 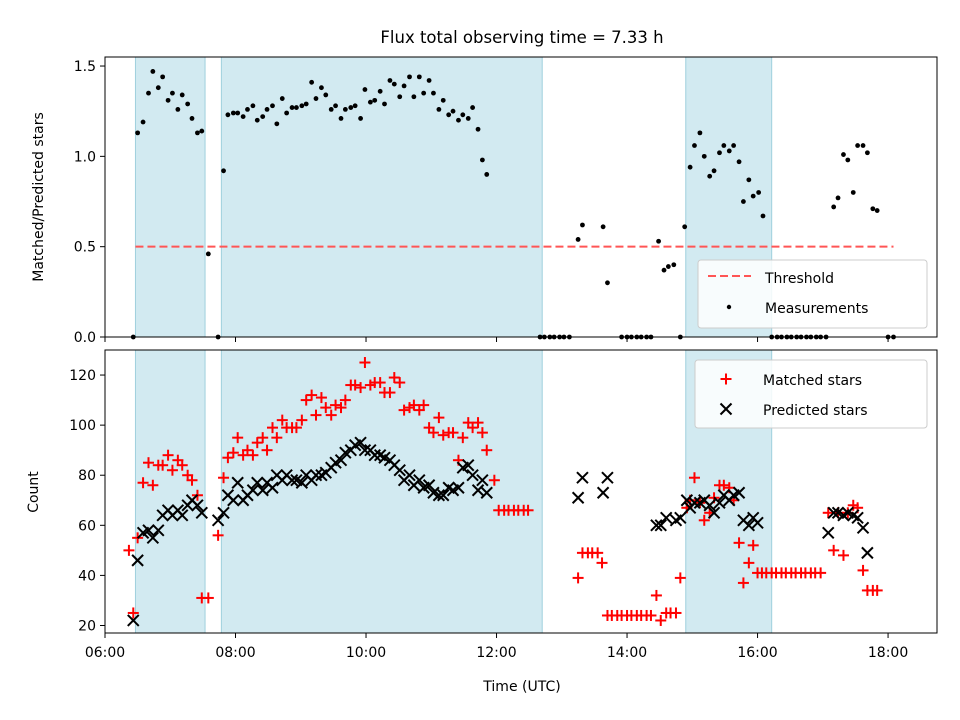 I want to click on x-axis-label: Time (UTC), so click(x=521, y=687).